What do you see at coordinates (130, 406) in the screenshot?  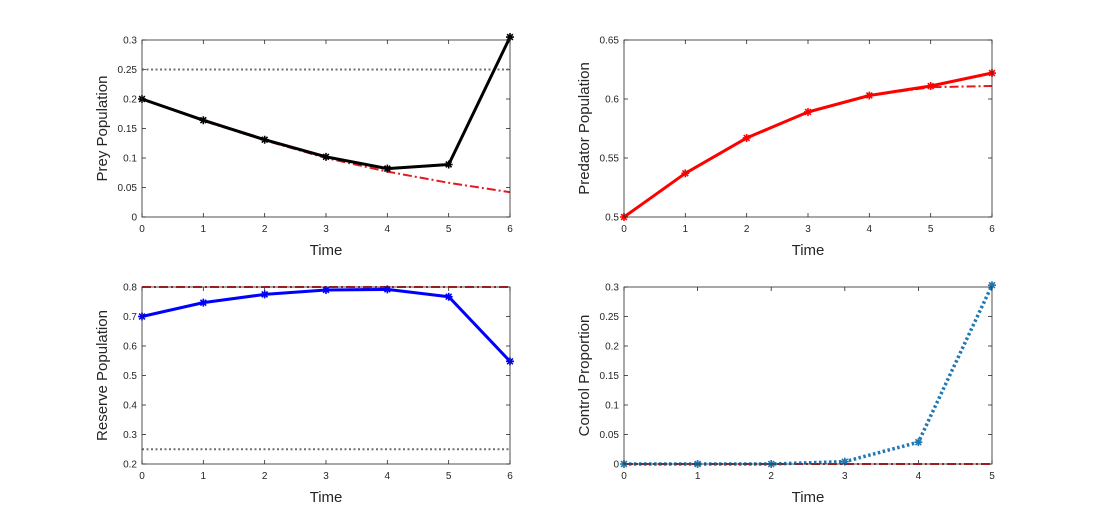 I see `y-tick-label: 0.4` at bounding box center [130, 406].